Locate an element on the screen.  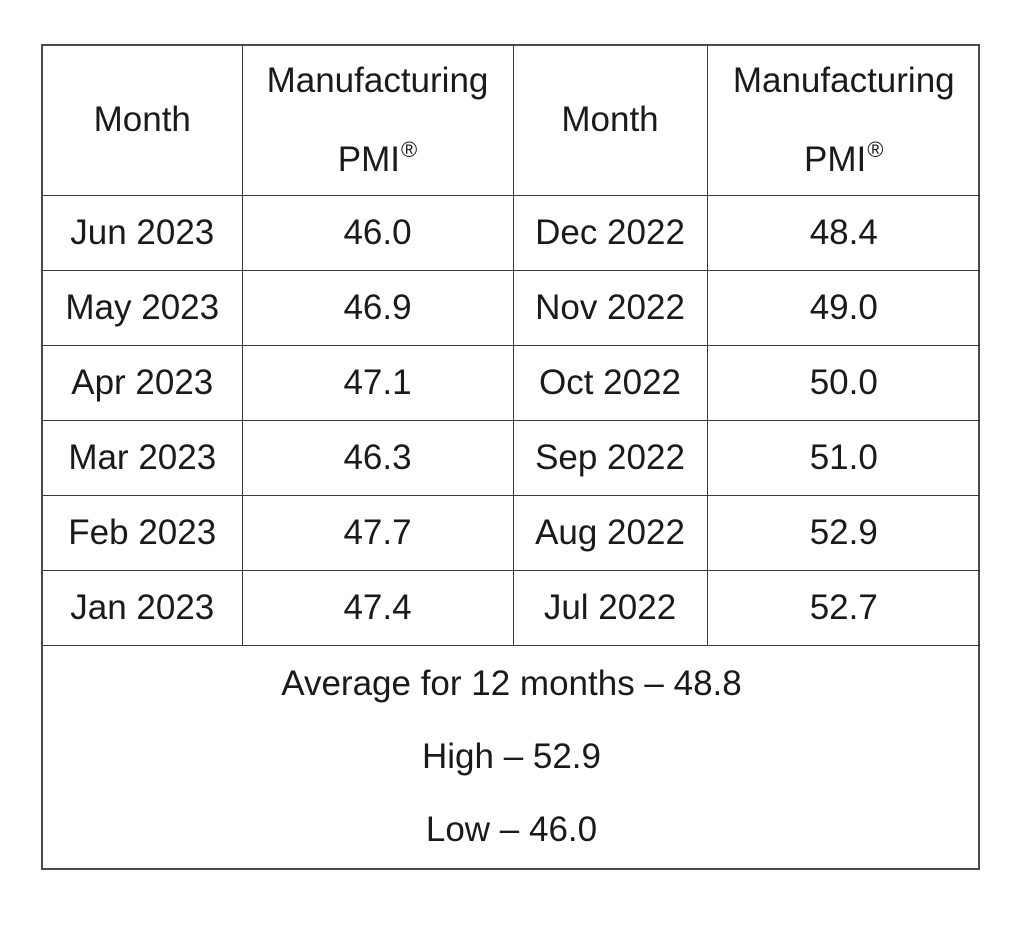
header-pmi-left: Manufacturing PMI® is located at coordinates (377, 121).